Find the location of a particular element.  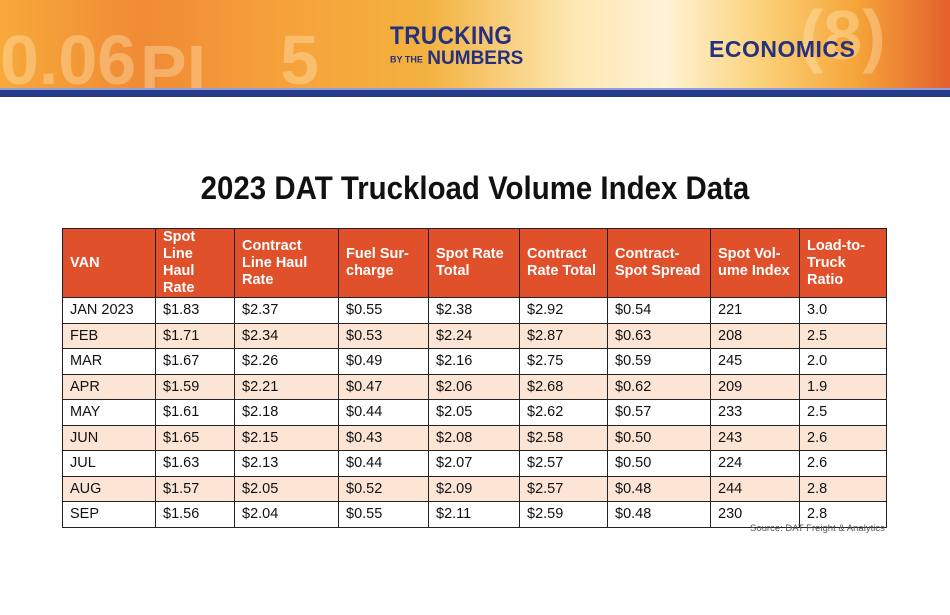

decorative-numbers: (8) is located at coordinates (843, 37).